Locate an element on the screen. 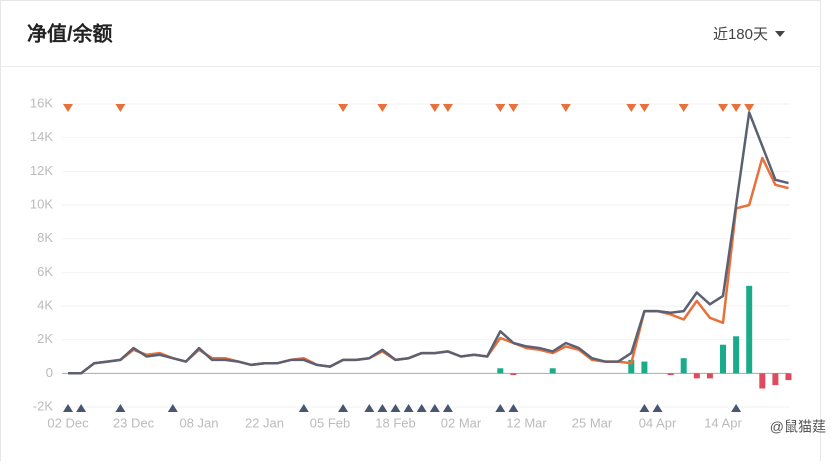  y-tick-label: 0 is located at coordinates (49, 372).